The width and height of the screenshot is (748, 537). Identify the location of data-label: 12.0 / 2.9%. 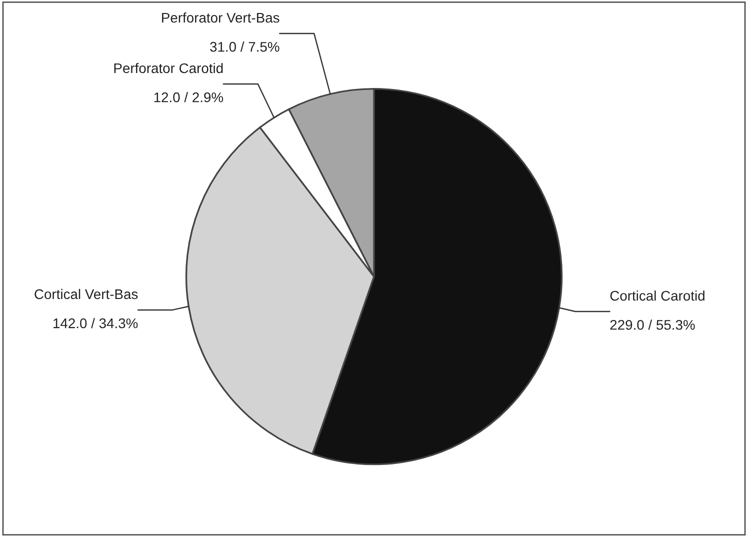
(189, 97).